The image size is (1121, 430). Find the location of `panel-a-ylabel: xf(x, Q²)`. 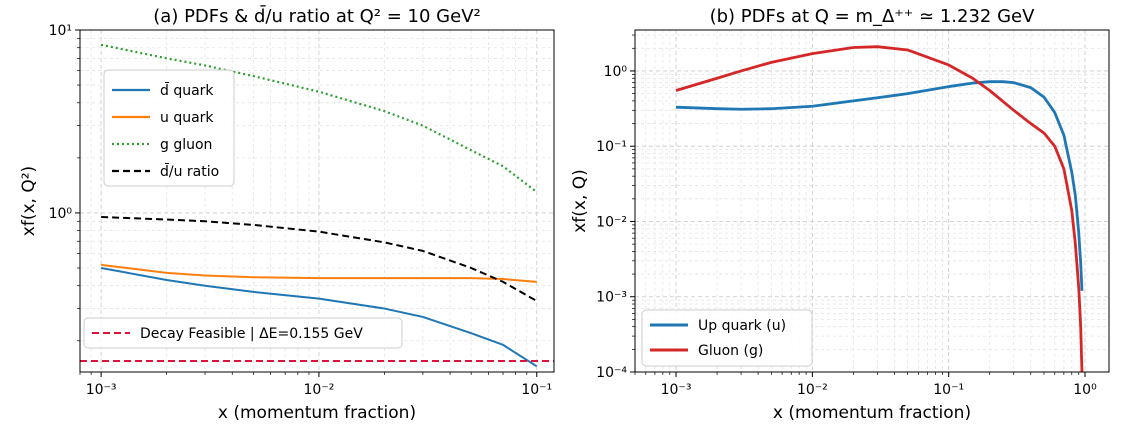

panel-a-ylabel: xf(x, Q²) is located at coordinates (29, 201).